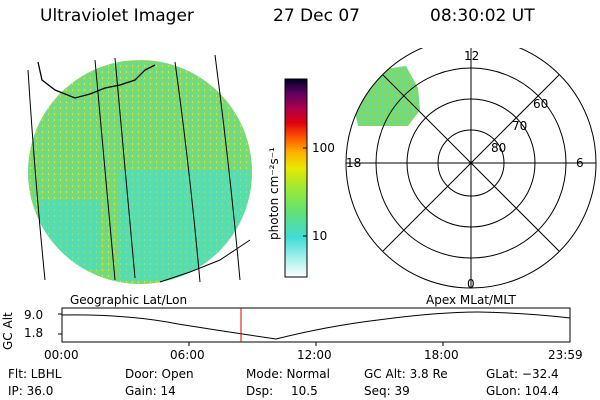 The image size is (600, 400). What do you see at coordinates (472, 56) in the screenshot?
I see `mlt-label-12: 12` at bounding box center [472, 56].